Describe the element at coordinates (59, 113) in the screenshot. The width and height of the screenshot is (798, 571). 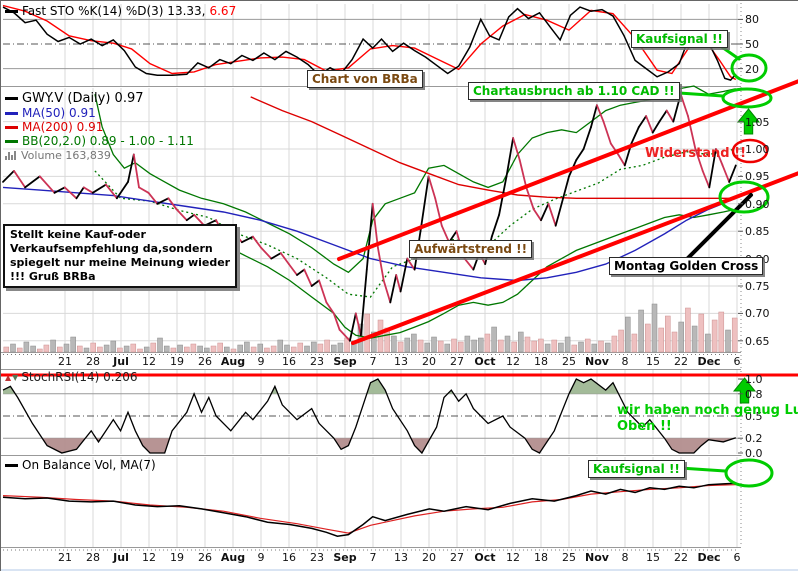
I see `ma50-label: MA(50) 0.91` at that location.